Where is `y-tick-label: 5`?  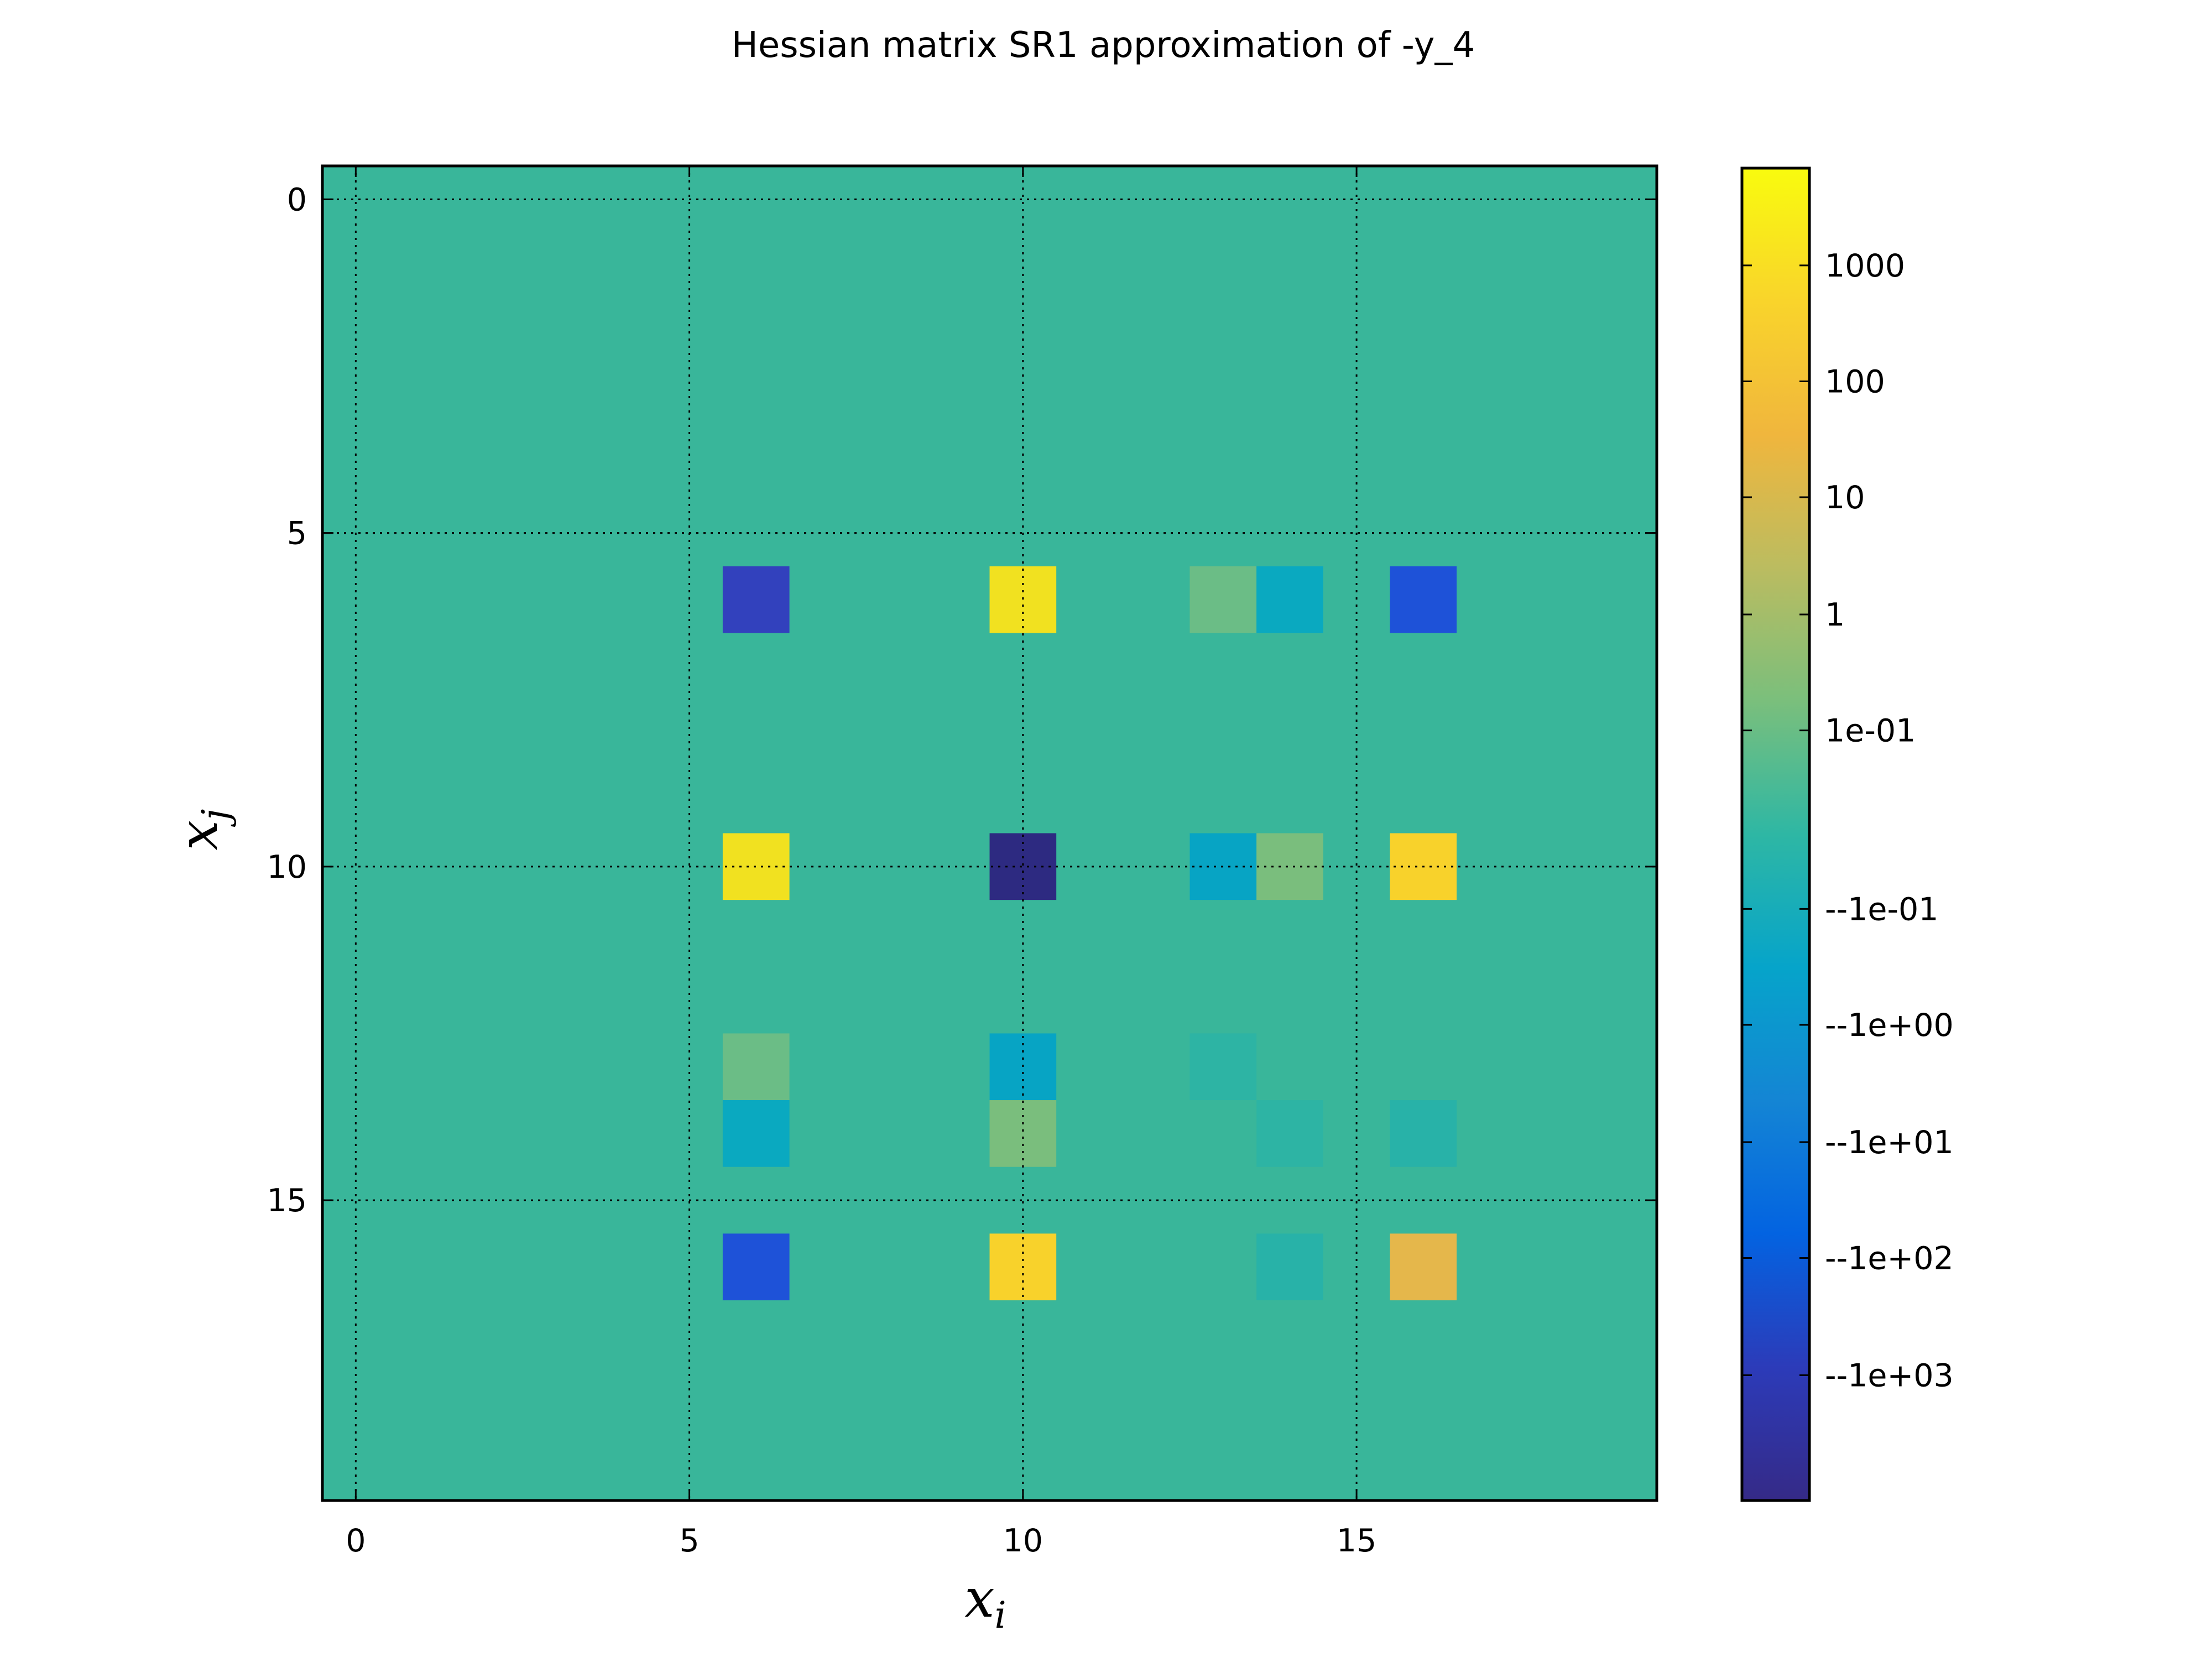 y-tick-label: 5 is located at coordinates (297, 533).